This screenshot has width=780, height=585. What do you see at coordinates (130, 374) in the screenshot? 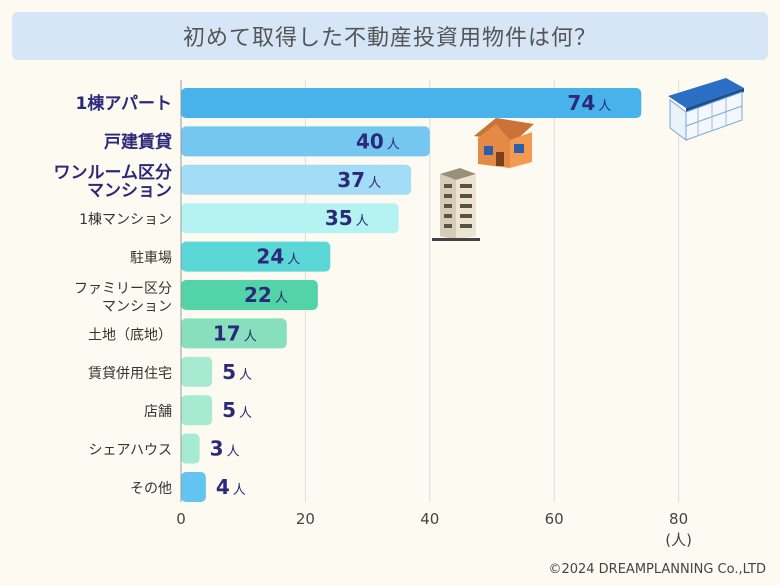
I see `category-label: 賃貸併用住宅` at bounding box center [130, 374].